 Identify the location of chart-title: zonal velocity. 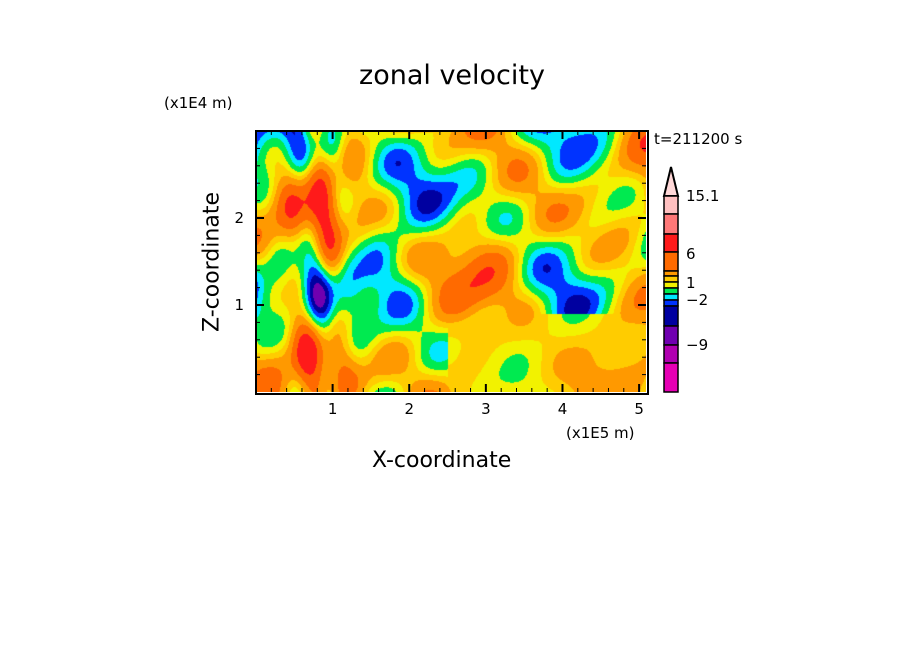
(452, 75).